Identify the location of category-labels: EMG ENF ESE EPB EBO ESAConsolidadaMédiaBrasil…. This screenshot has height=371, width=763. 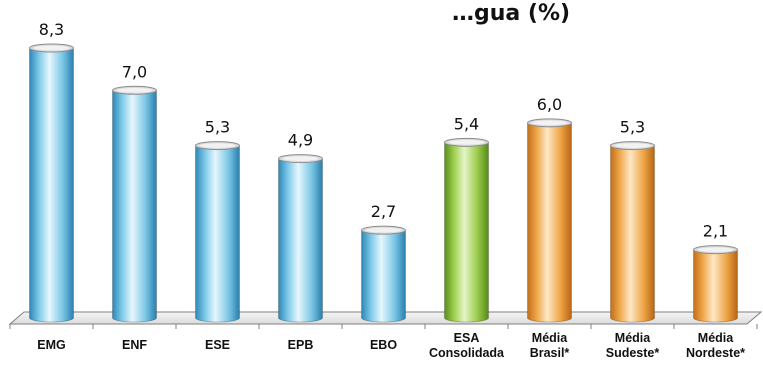
(391, 345).